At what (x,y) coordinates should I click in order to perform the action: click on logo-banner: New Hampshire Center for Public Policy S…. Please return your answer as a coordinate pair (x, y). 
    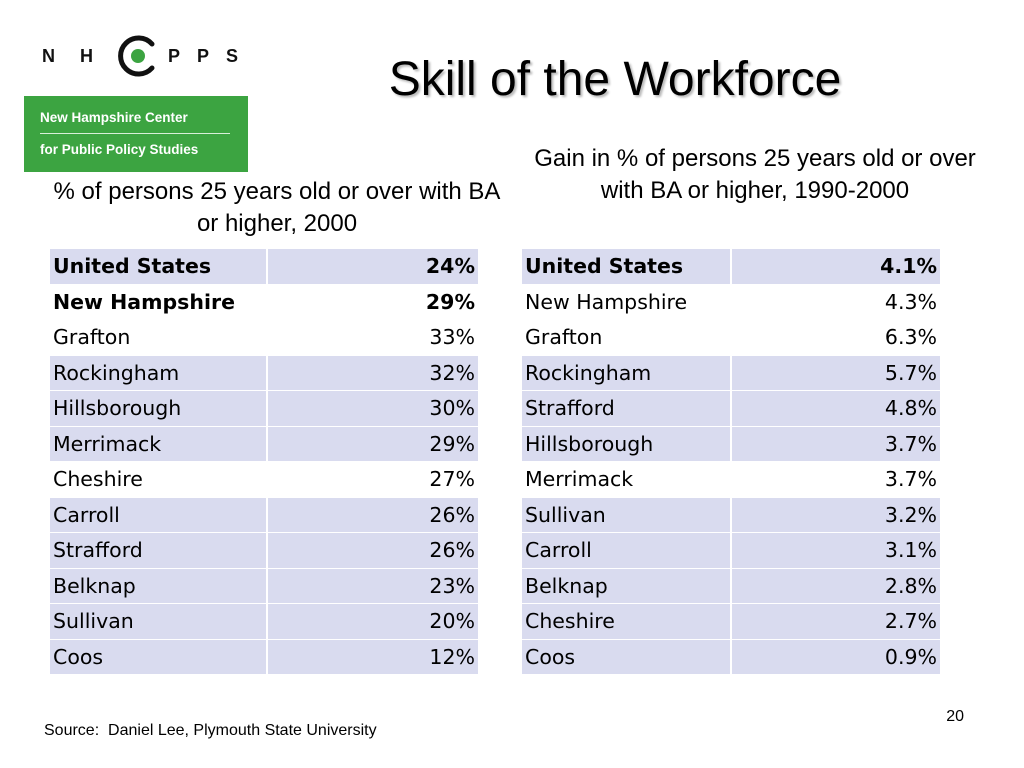
    Looking at the image, I should click on (136, 134).